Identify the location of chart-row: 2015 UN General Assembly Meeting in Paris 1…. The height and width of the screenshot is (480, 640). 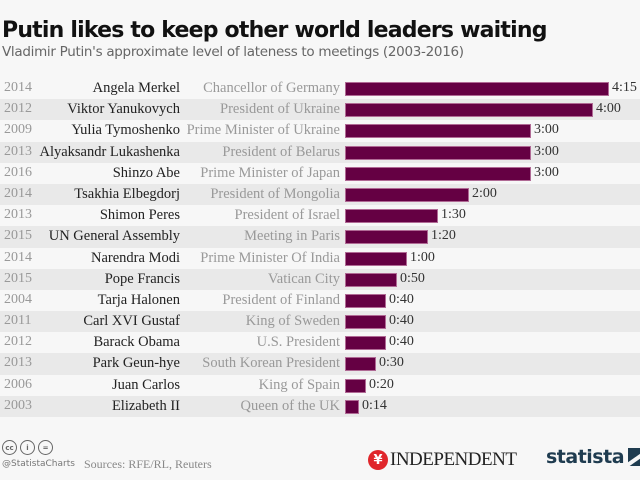
(320, 237).